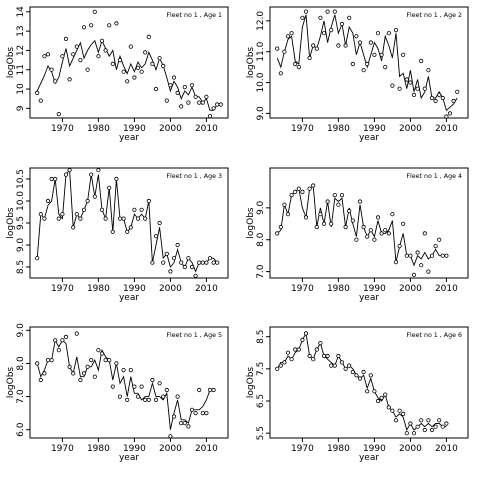  I want to click on plot-frame, so click(369, 223).